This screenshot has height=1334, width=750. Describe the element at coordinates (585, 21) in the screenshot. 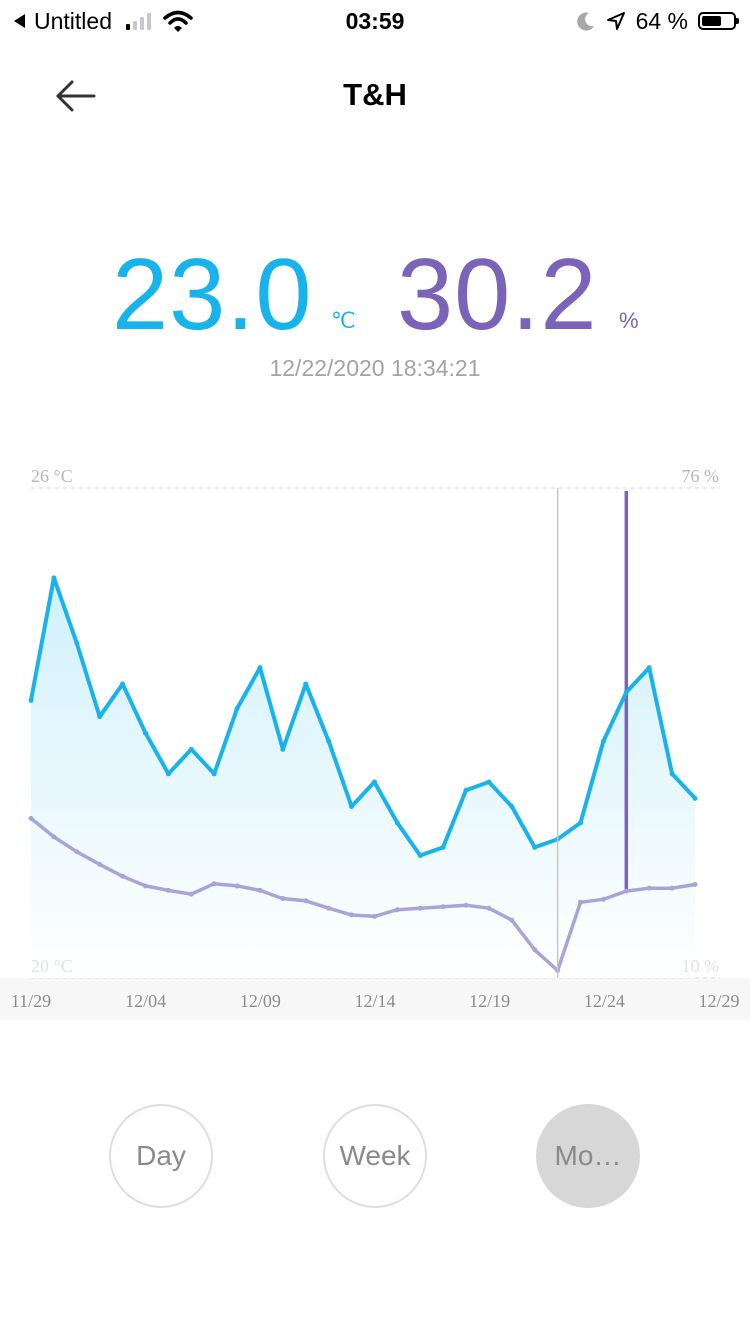

I see `moon-icon` at that location.